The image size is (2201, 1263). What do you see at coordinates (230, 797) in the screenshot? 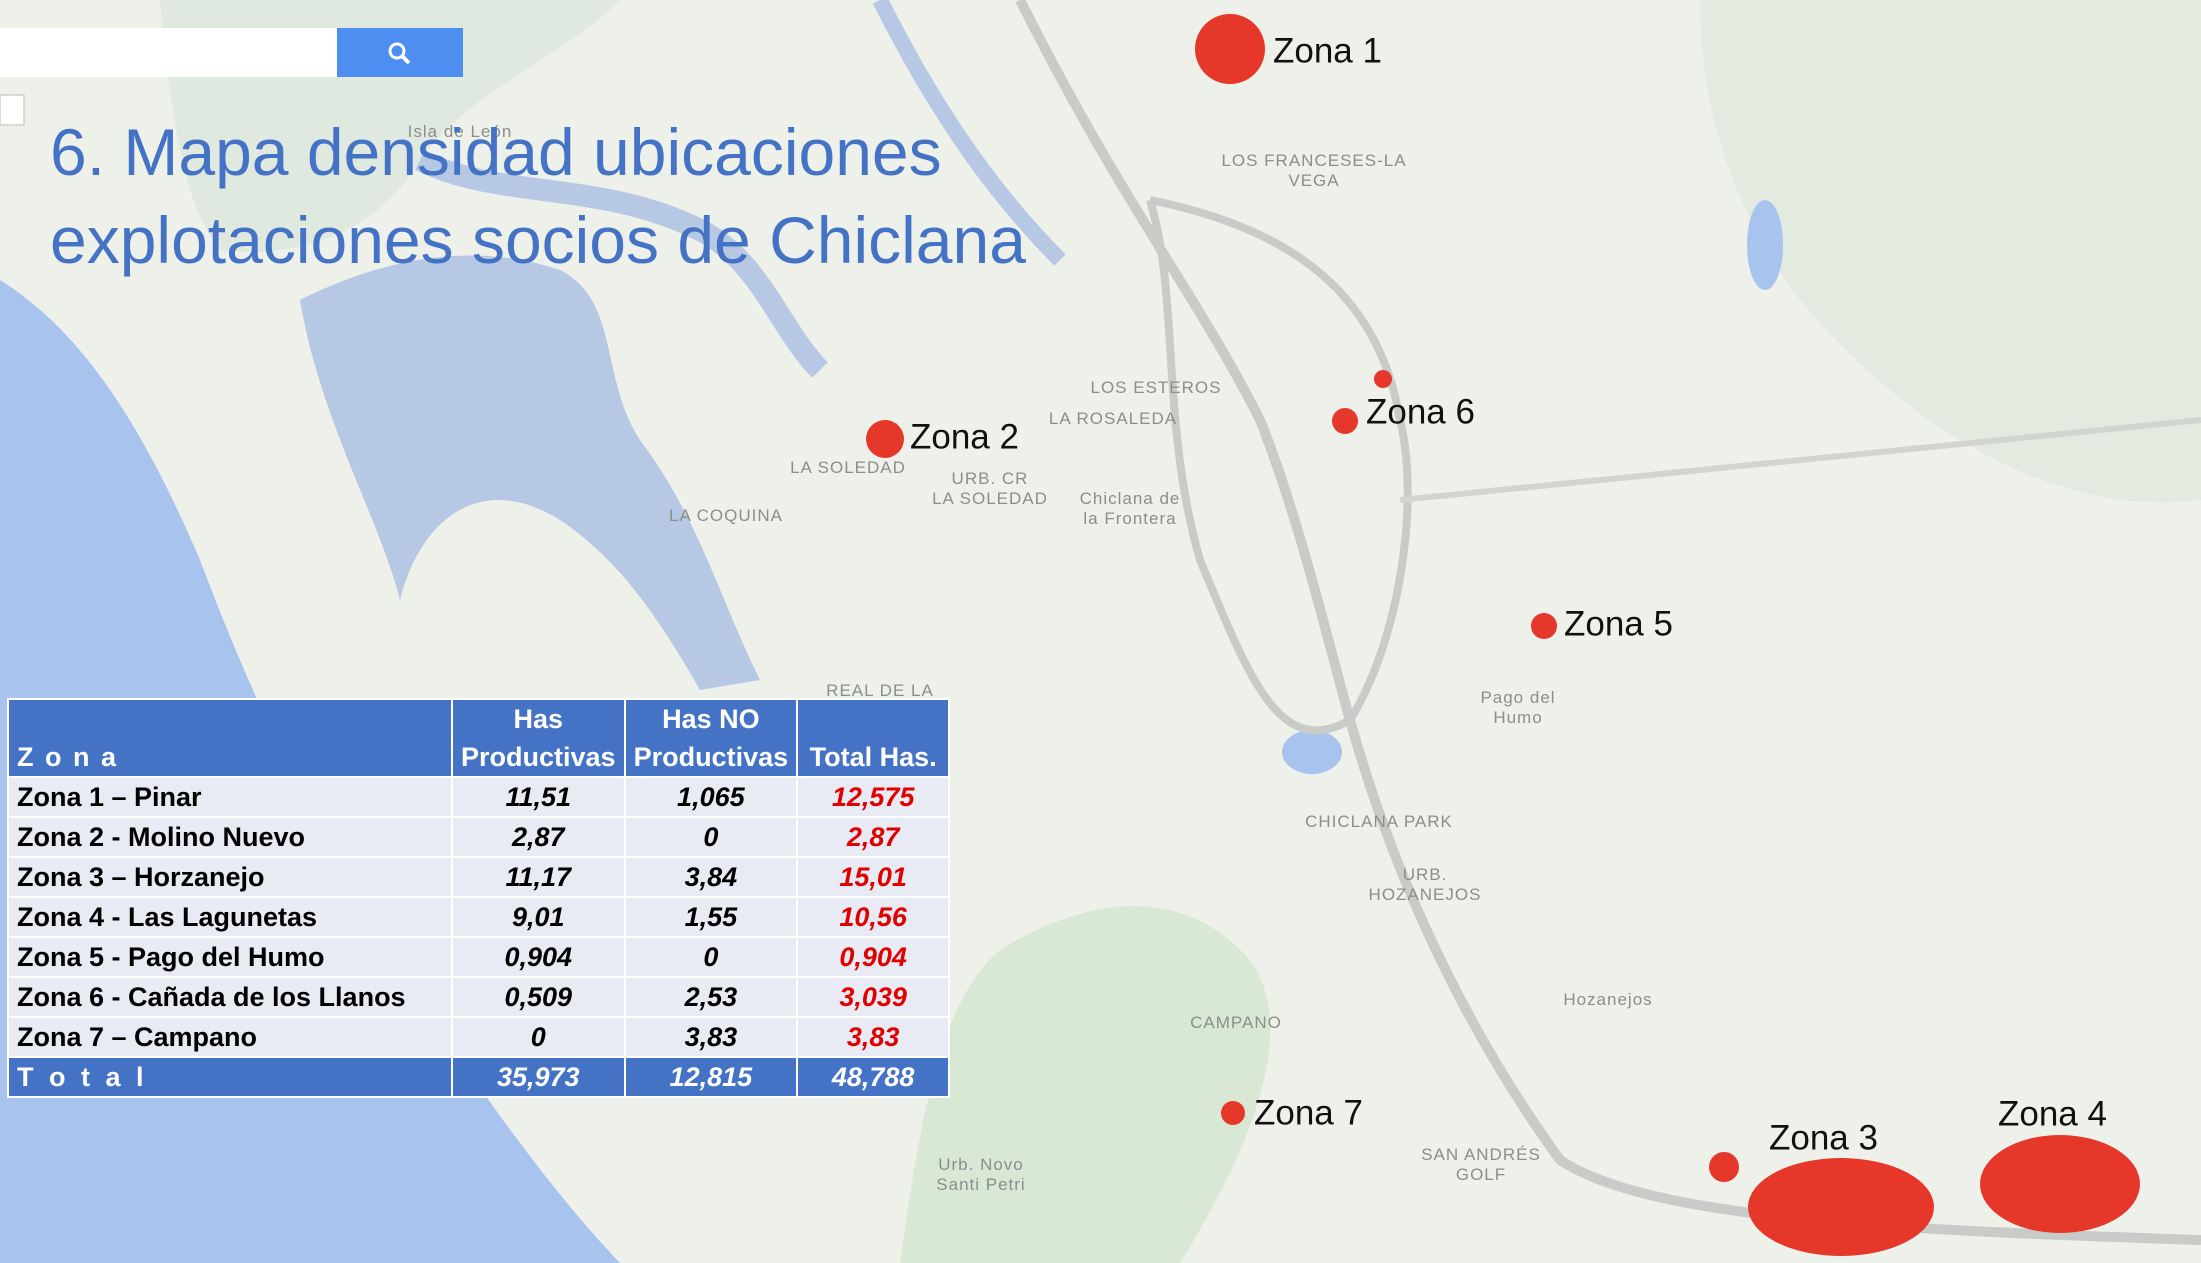
I see `table-cell: Zona 1 – Pinar` at bounding box center [230, 797].